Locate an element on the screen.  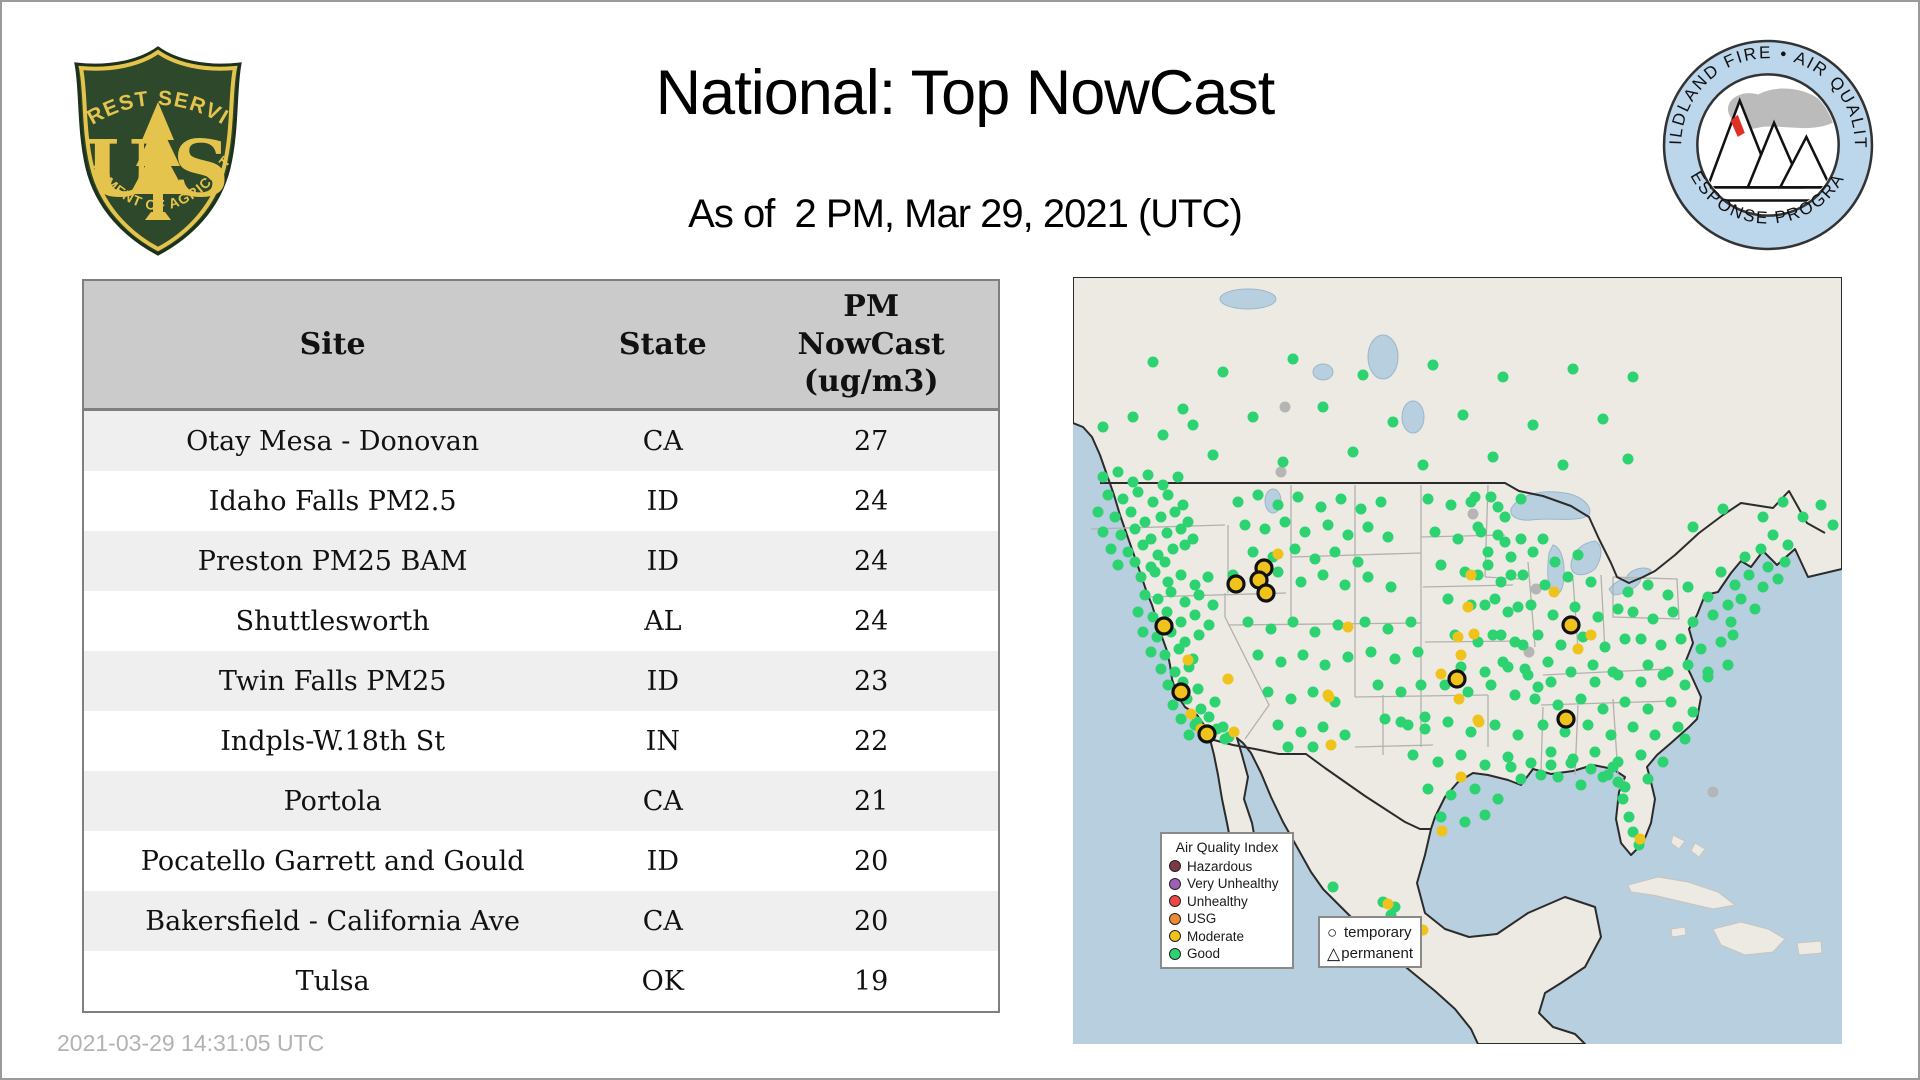
site-cell: Idaho Falls PM2.5 is located at coordinates (332, 501).